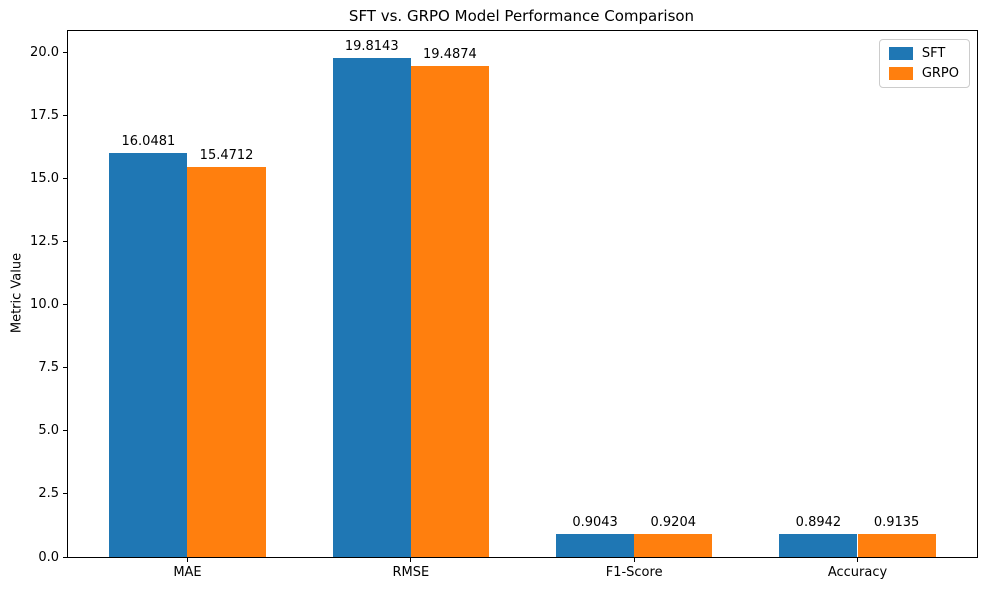 The width and height of the screenshot is (989, 590). I want to click on bar-grpo-mae, so click(226, 362).